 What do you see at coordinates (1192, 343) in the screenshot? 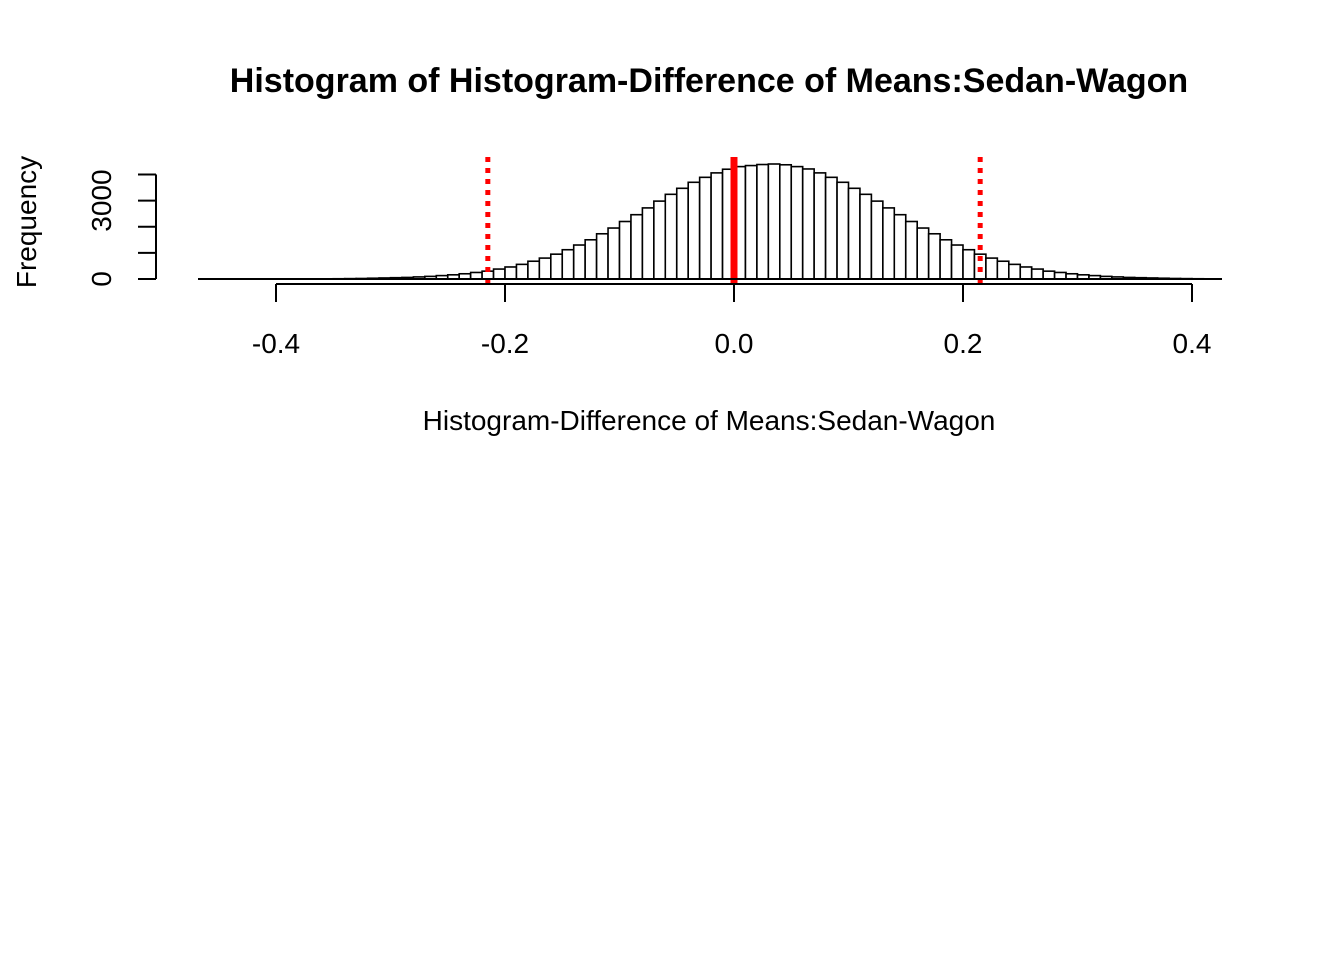
I see `x-tick-label: 0.4` at bounding box center [1192, 343].